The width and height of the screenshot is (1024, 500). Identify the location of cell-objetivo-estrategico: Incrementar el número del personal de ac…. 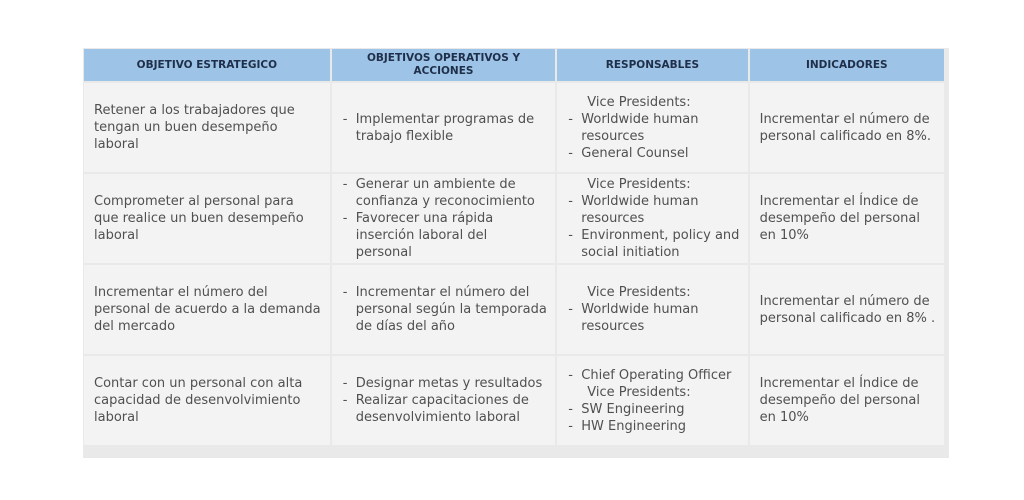
(207, 309).